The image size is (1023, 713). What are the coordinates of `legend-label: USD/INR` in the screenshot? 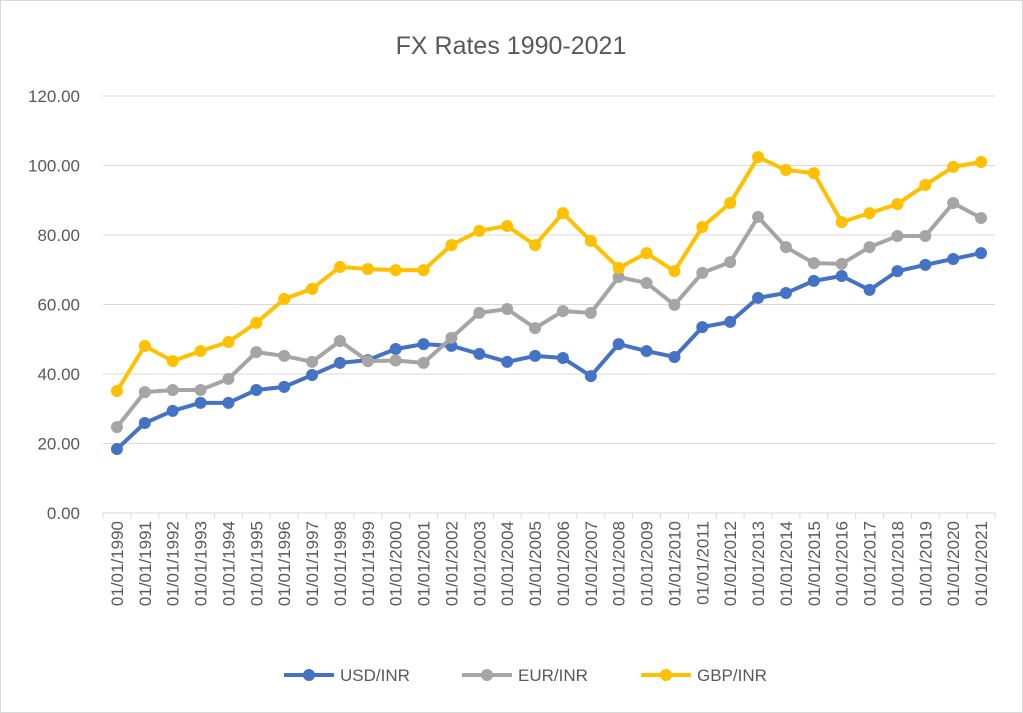 It's located at (375, 675).